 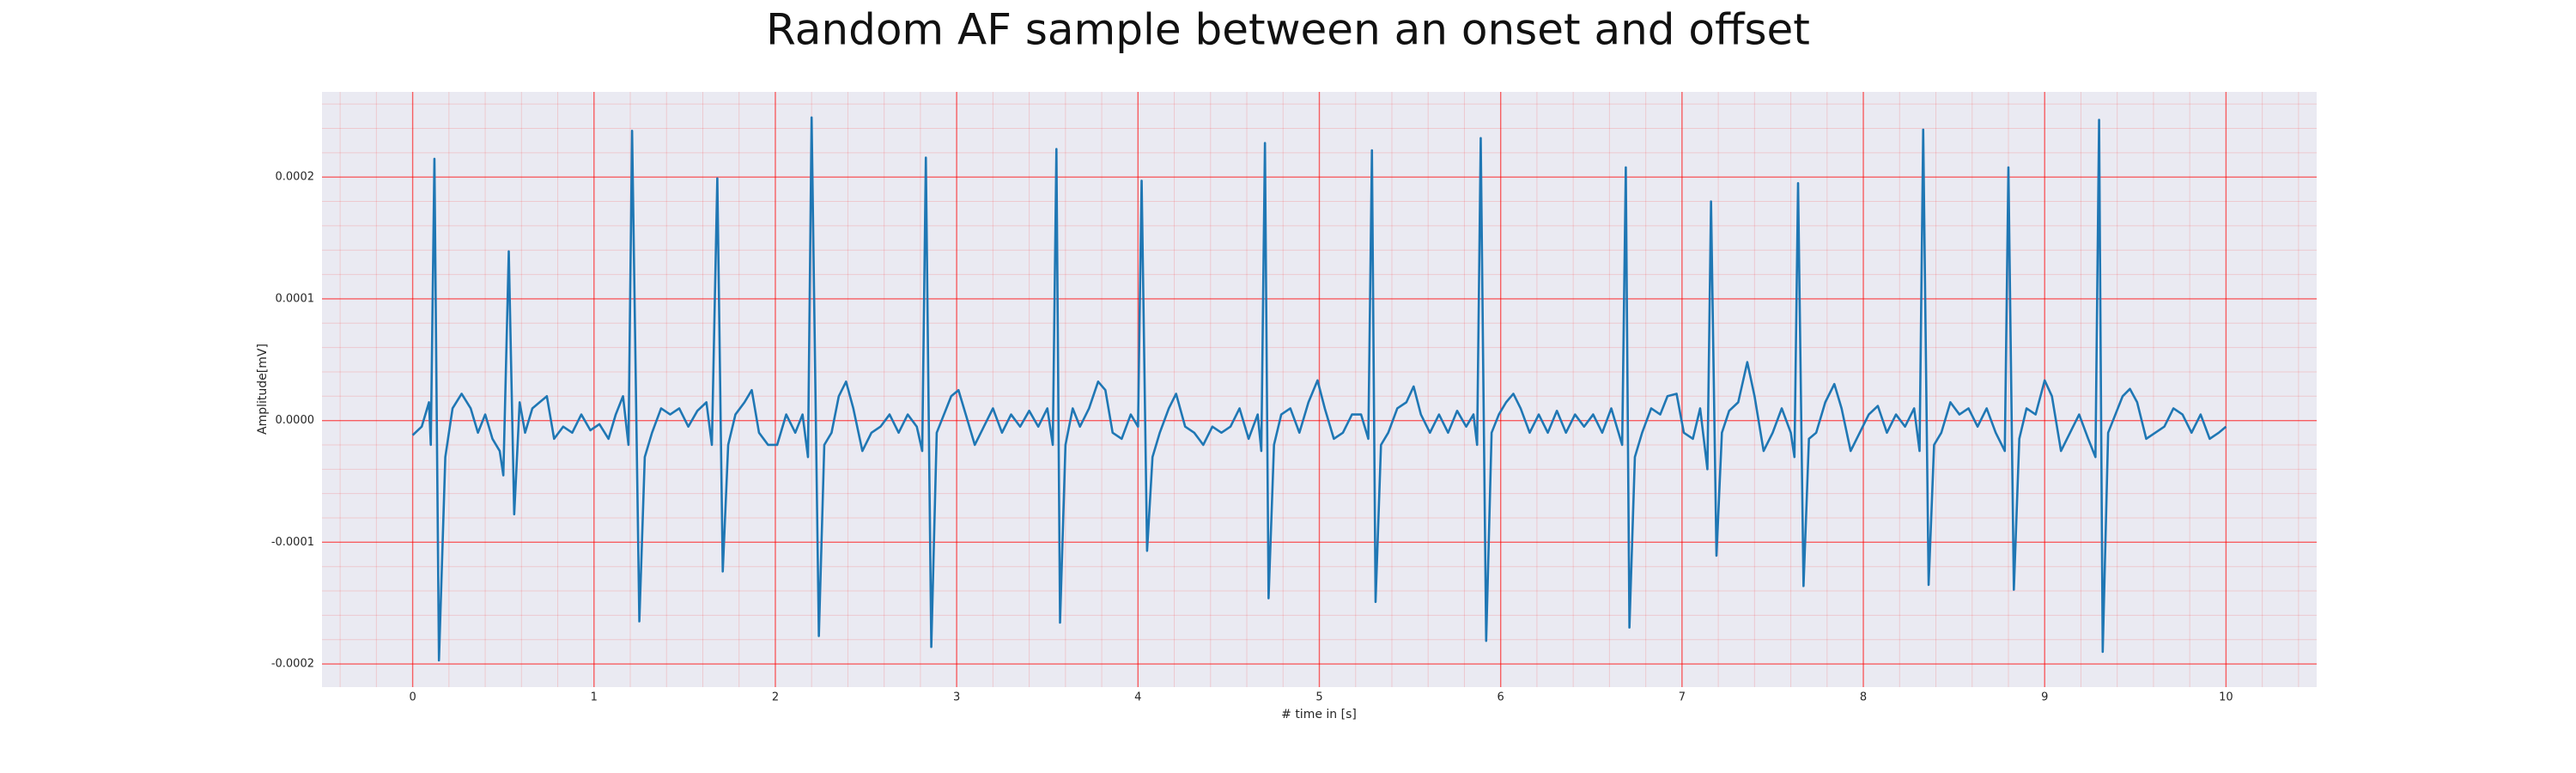 What do you see at coordinates (1137, 697) in the screenshot?
I see `x-tick-label: 4` at bounding box center [1137, 697].